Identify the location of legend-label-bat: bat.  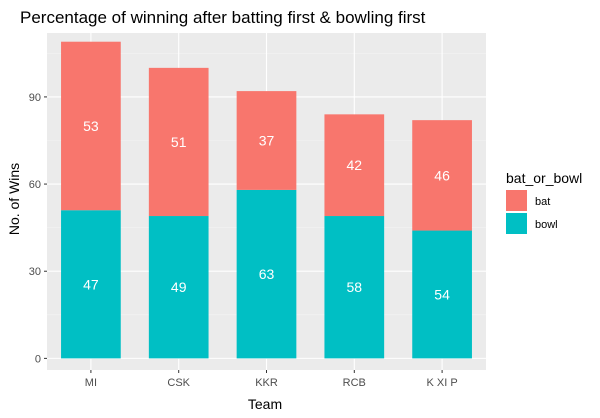
(542, 202).